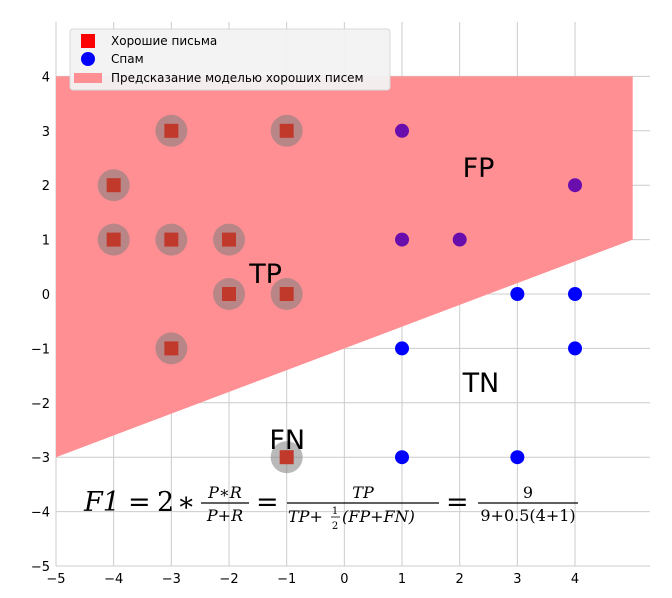  I want to click on y-tick-label: −4, so click(40, 513).